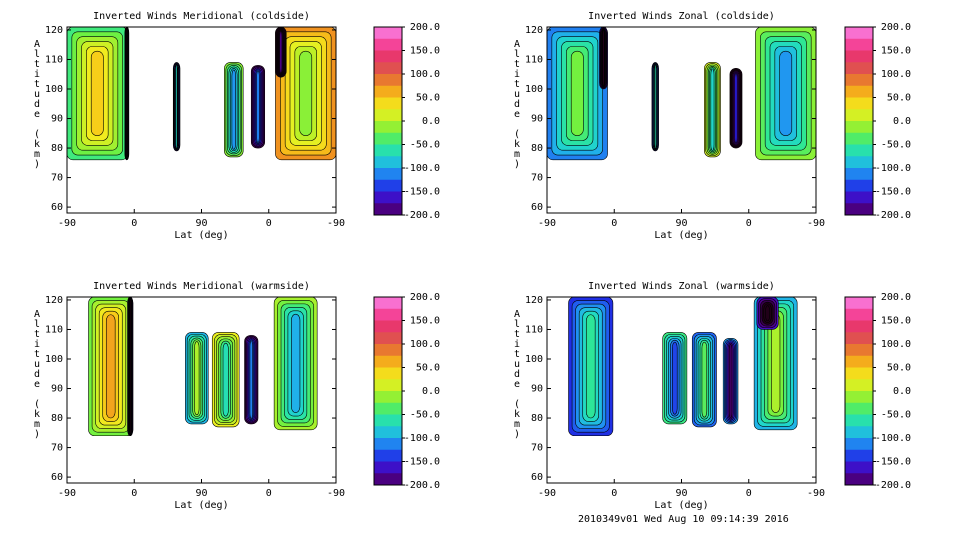 This screenshot has height=544, width=960. I want to click on contour-field, so click(203, 367).